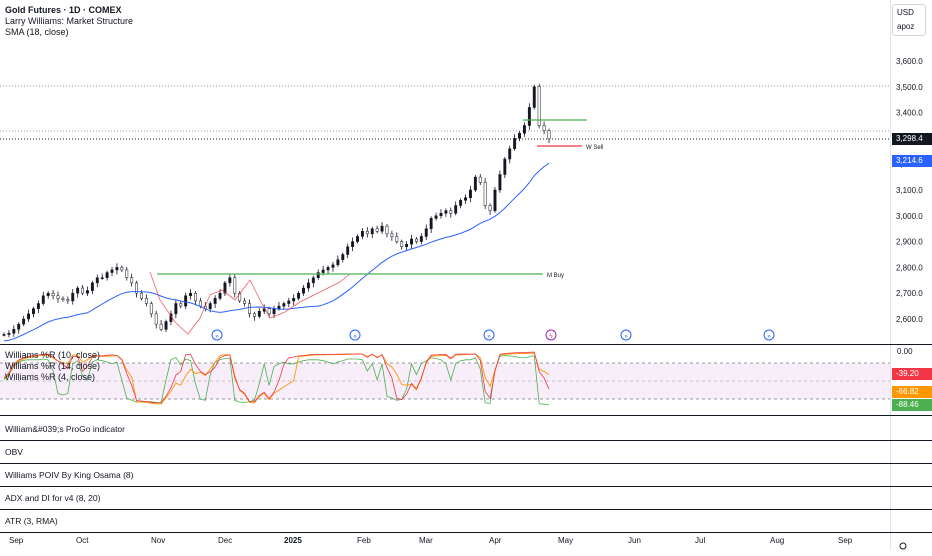 This screenshot has width=932, height=556. What do you see at coordinates (53, 498) in the screenshot?
I see `adx-pane-label: ADX and DI for v4 (8, 20)` at bounding box center [53, 498].